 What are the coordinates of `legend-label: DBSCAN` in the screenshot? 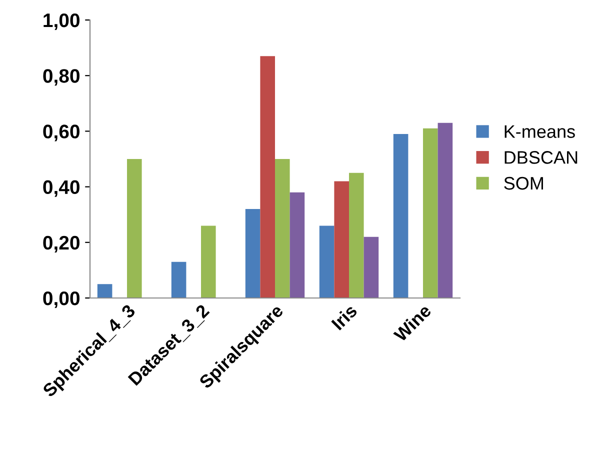 It's located at (541, 157).